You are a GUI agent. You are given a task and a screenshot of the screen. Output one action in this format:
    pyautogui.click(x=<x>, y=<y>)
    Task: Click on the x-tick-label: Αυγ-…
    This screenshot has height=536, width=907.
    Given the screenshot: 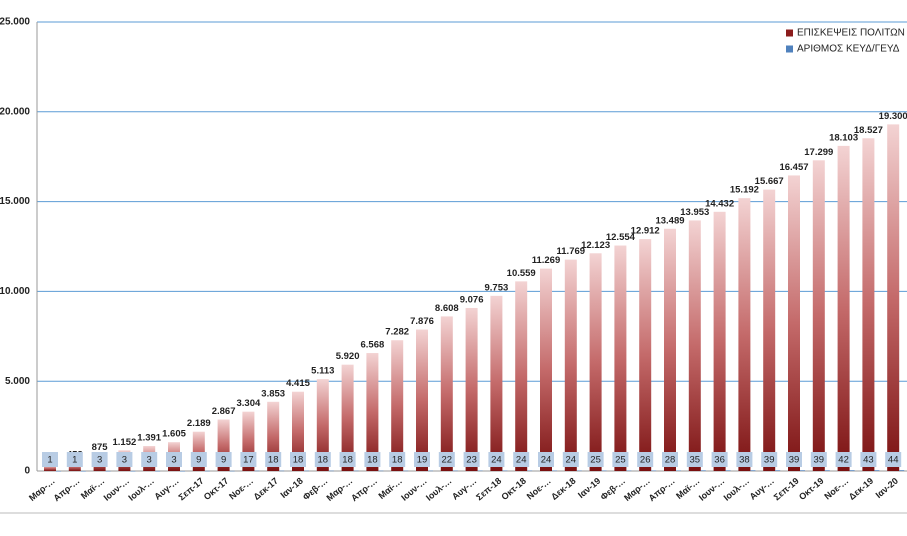 What is the action you would take?
    pyautogui.click(x=762, y=489)
    